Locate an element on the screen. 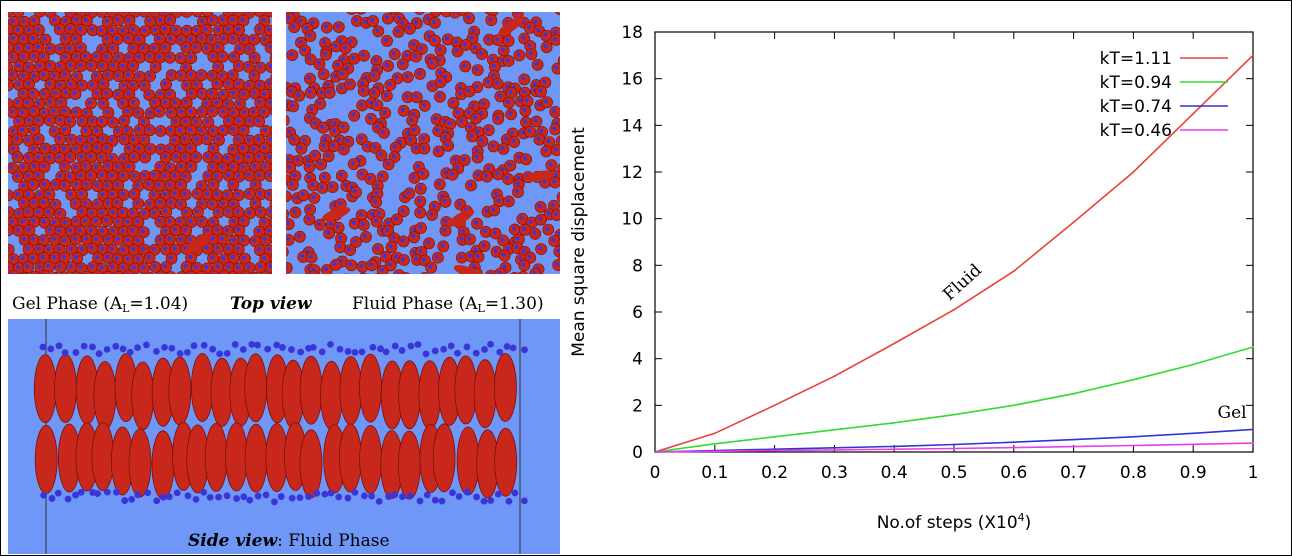 The height and width of the screenshot is (556, 1292). y-tick-label: 10 is located at coordinates (632, 220).